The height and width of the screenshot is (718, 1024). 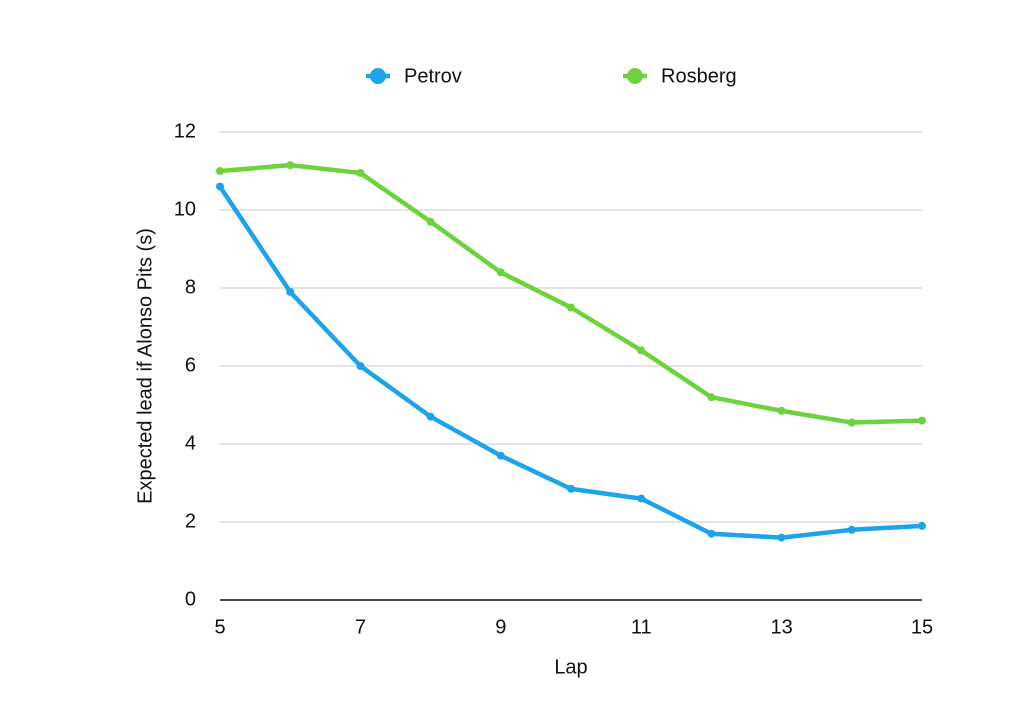 What do you see at coordinates (145, 366) in the screenshot?
I see `y-axis-label: Expected lead if Alonso Pits (s)` at bounding box center [145, 366].